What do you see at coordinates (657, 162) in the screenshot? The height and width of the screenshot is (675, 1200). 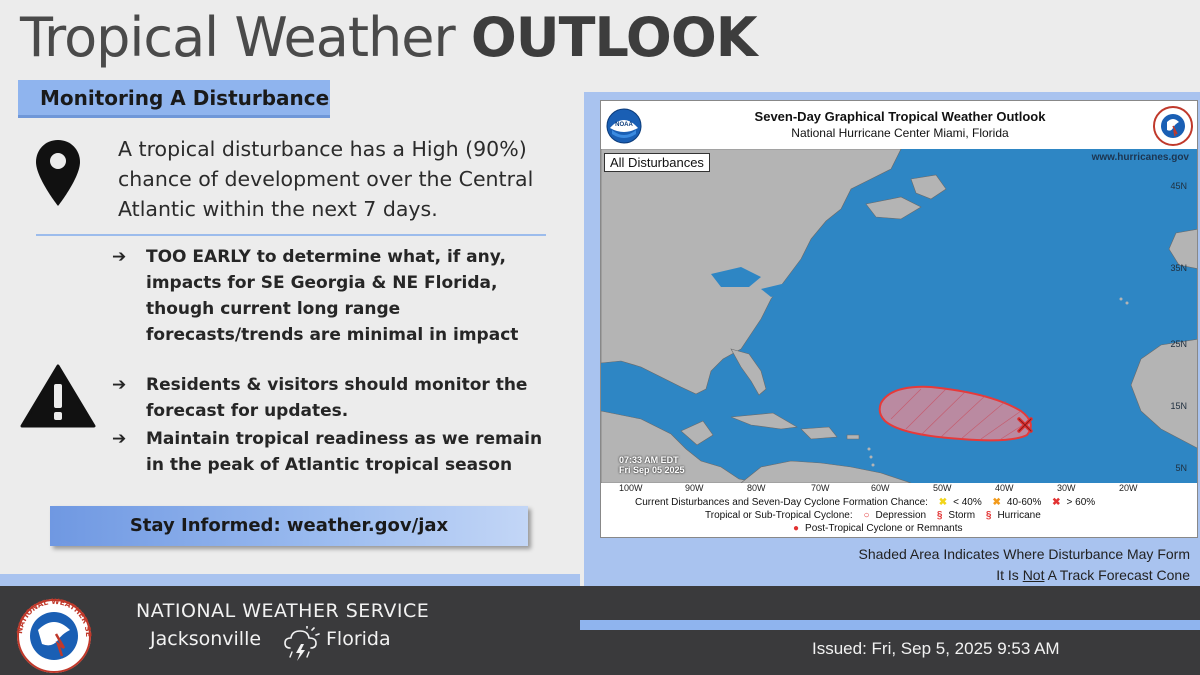 I see `disturbance-selector: All Disturbances` at bounding box center [657, 162].